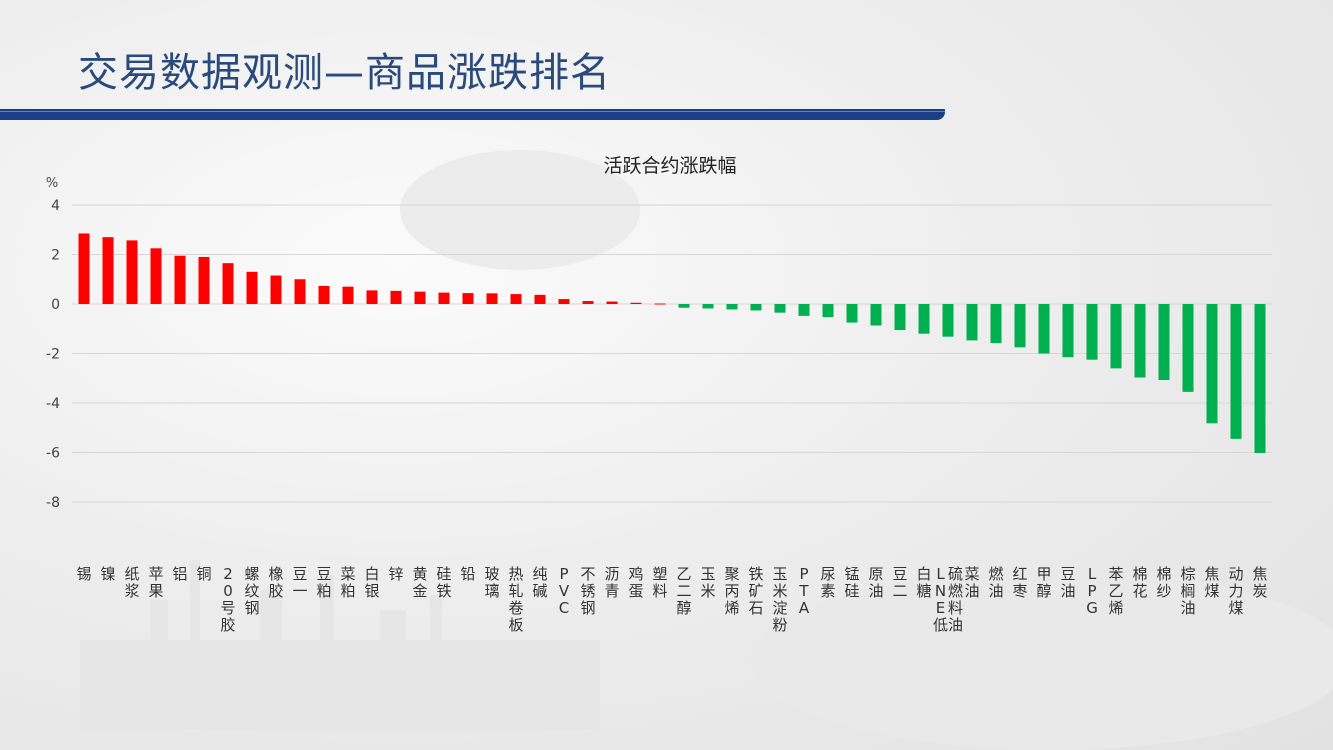 The height and width of the screenshot is (750, 1333). What do you see at coordinates (707, 582) in the screenshot?
I see `x-tick-label: 玉米` at bounding box center [707, 582].